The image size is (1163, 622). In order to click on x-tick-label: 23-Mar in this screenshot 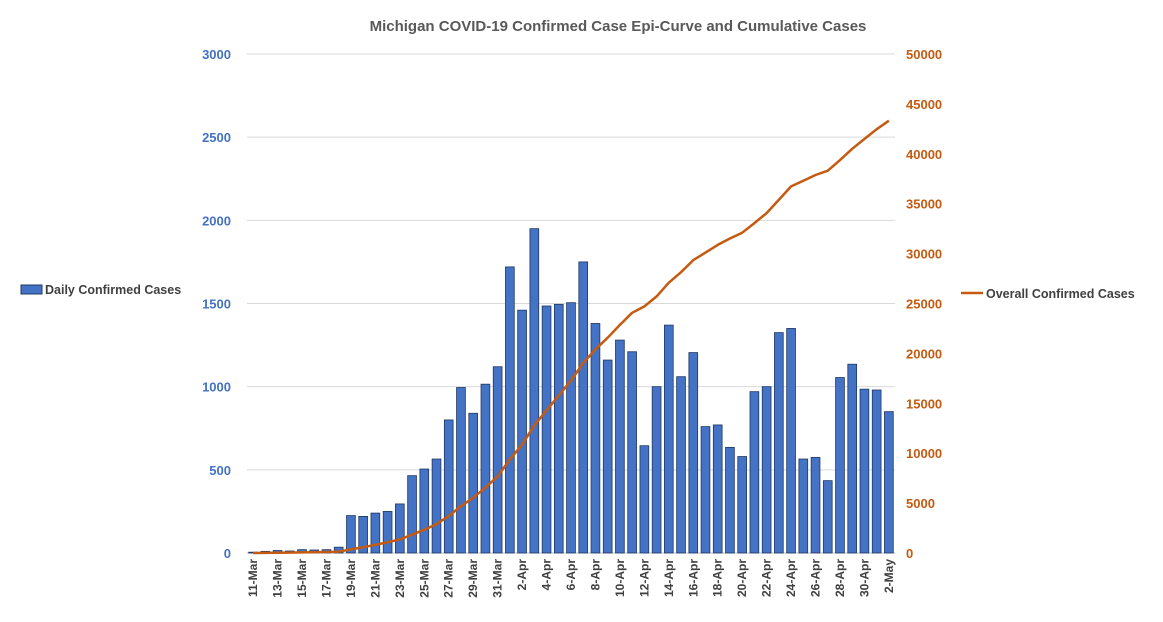, I will do `click(400, 578)`.